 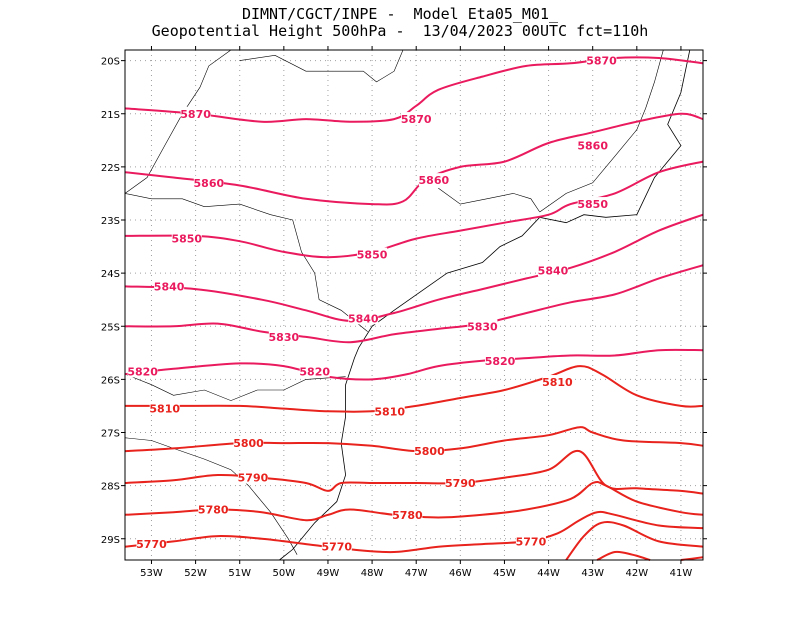 I want to click on lat-label: 27S, so click(x=110, y=434).